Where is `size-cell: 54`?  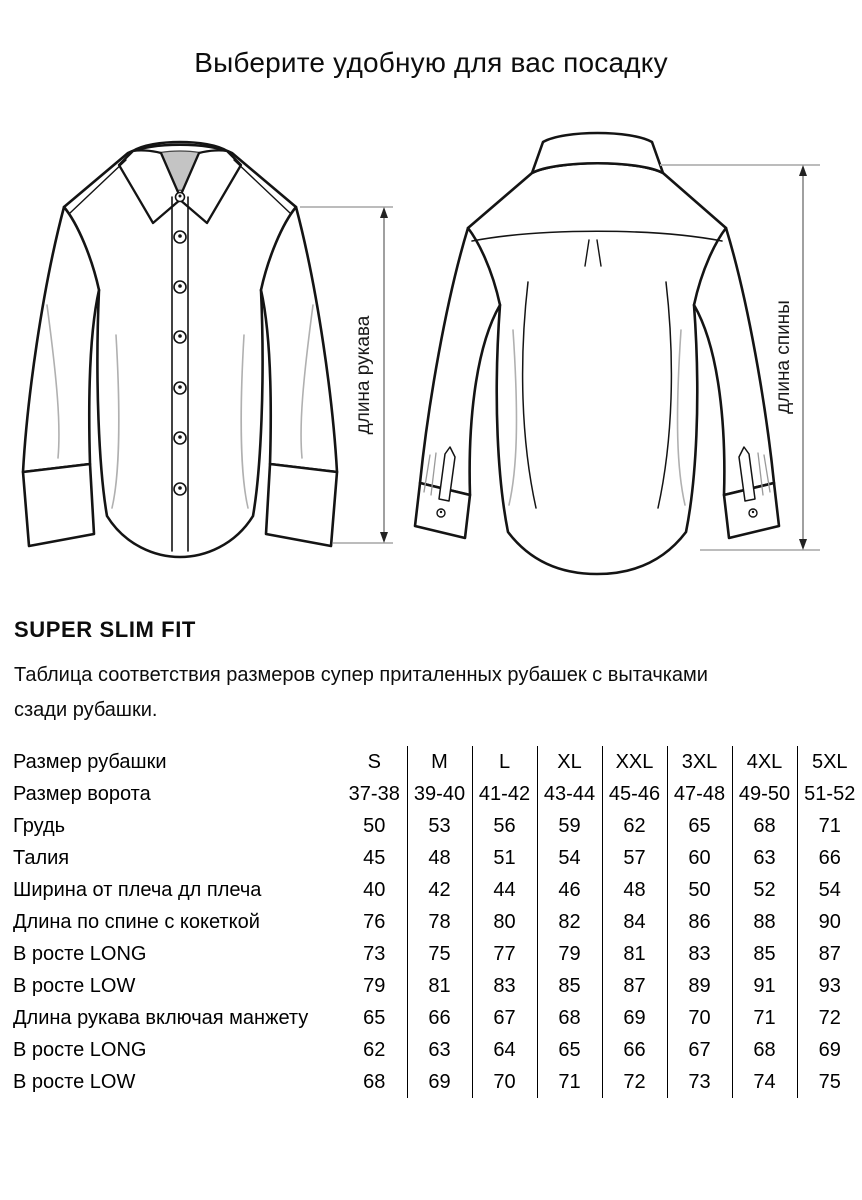
size-cell: 54 is located at coordinates (569, 858).